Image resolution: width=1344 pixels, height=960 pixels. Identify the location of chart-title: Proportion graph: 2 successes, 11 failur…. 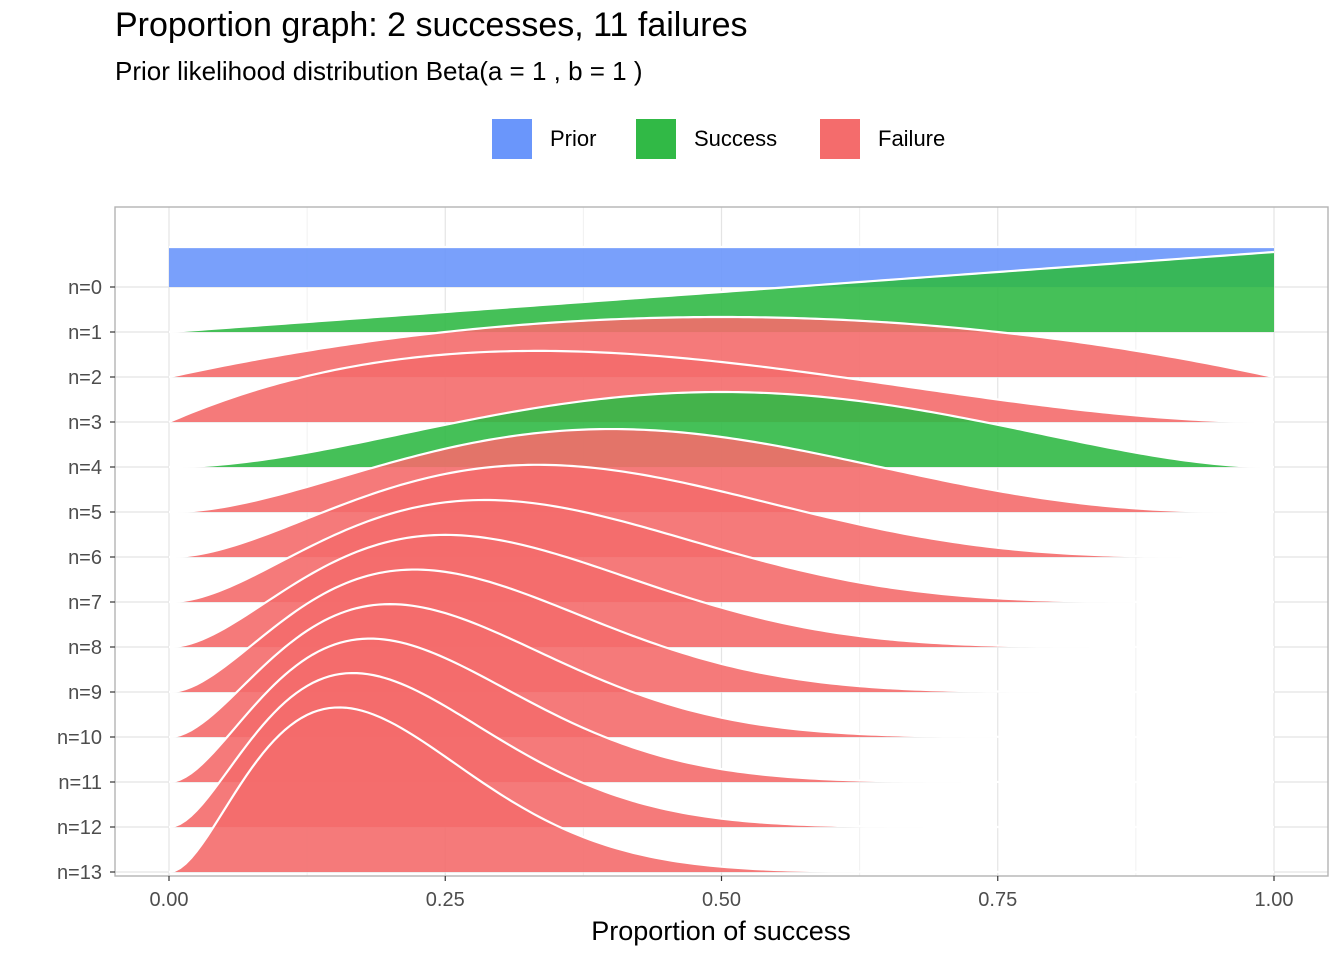
(431, 25).